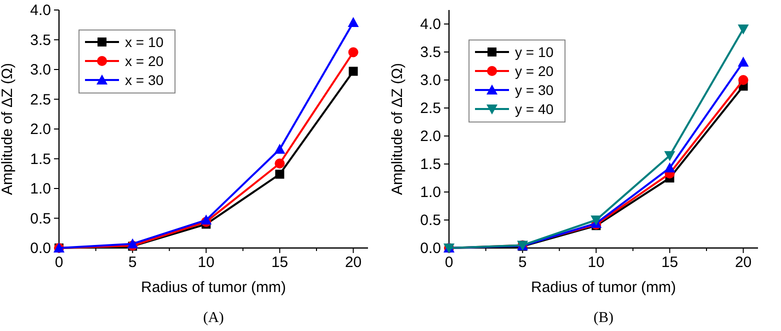 The image size is (781, 331). I want to click on legend-label: y = 10, so click(534, 52).